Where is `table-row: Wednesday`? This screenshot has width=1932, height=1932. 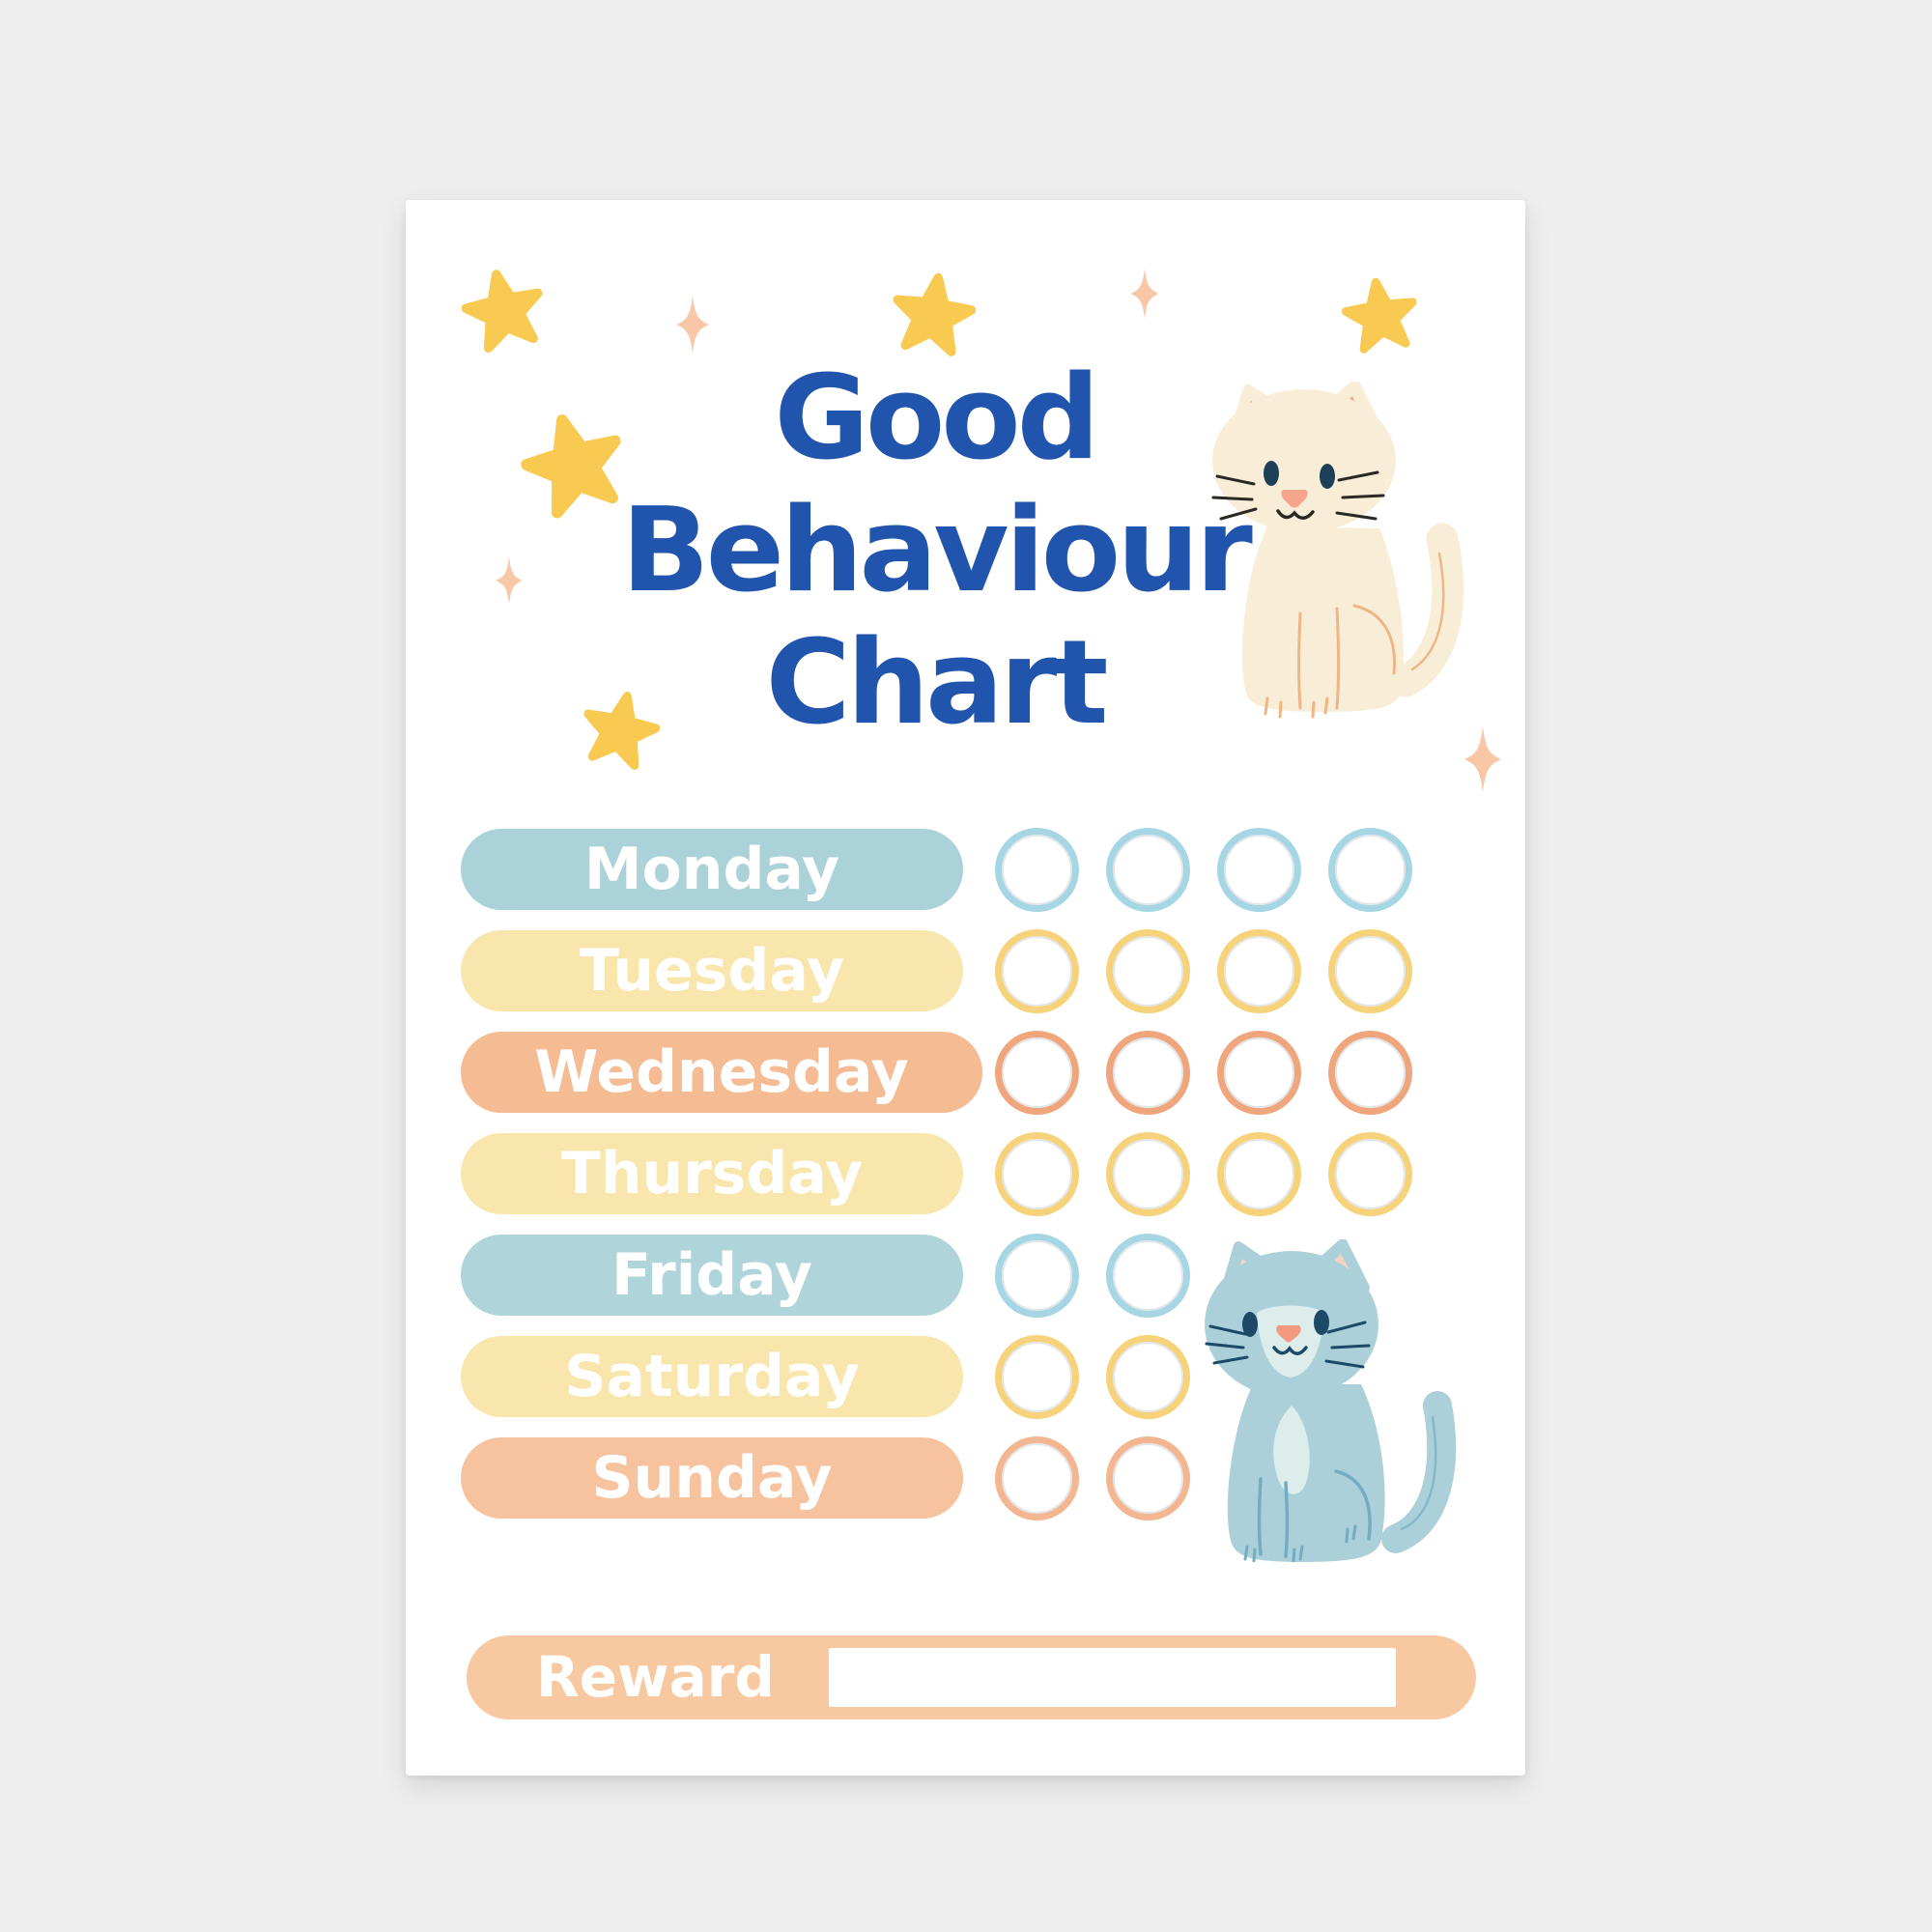
table-row: Wednesday is located at coordinates (968, 1072).